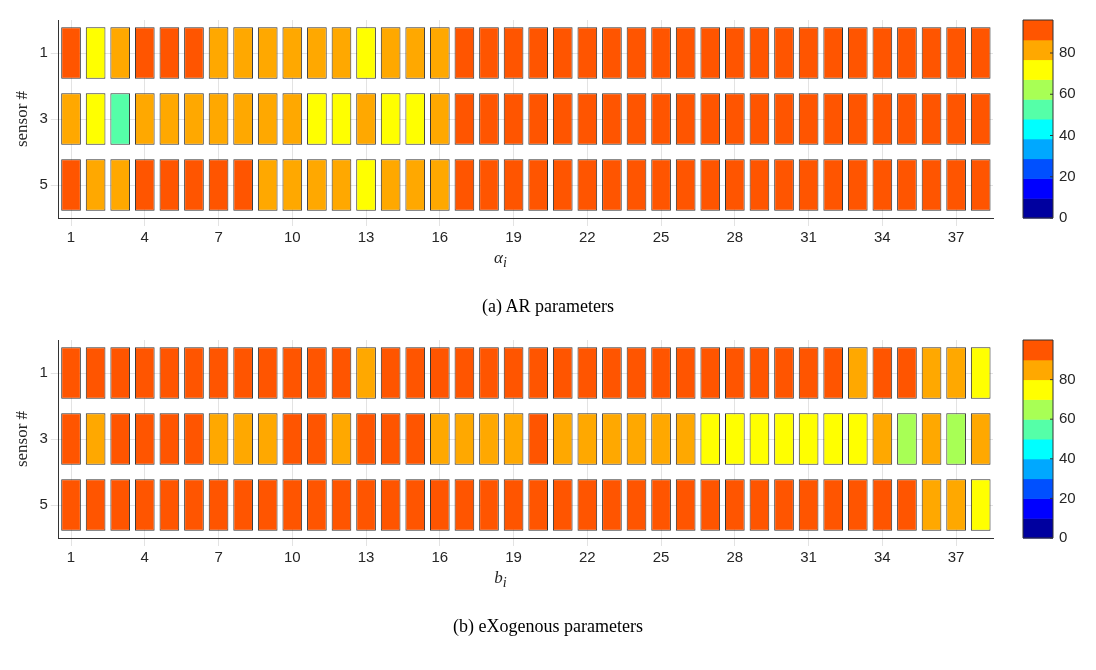 The width and height of the screenshot is (1096, 670). What do you see at coordinates (548, 626) in the screenshot?
I see `text: (b) eXogenous parameters` at bounding box center [548, 626].